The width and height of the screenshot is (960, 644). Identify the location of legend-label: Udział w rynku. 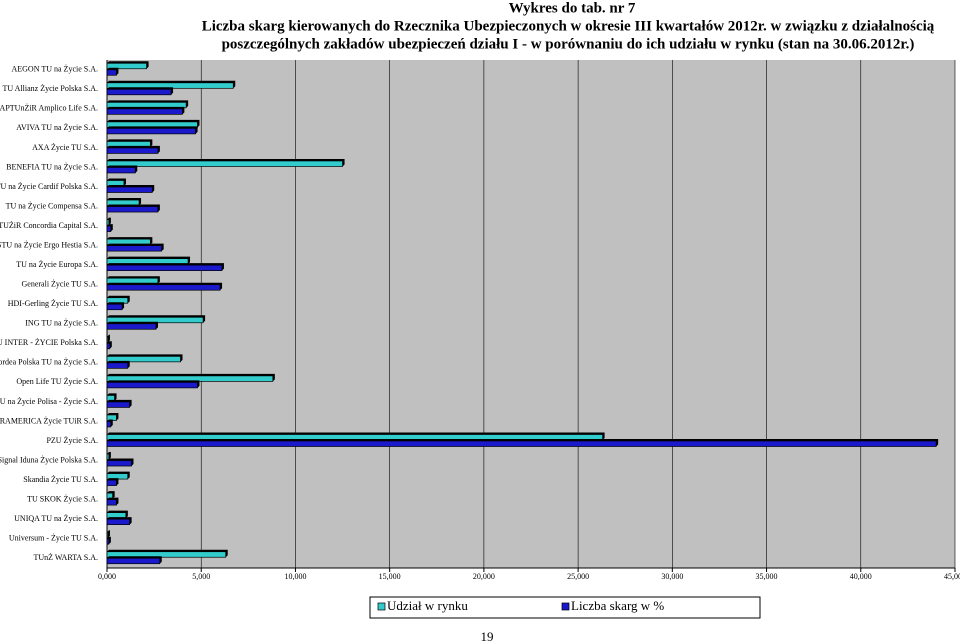
(427, 605).